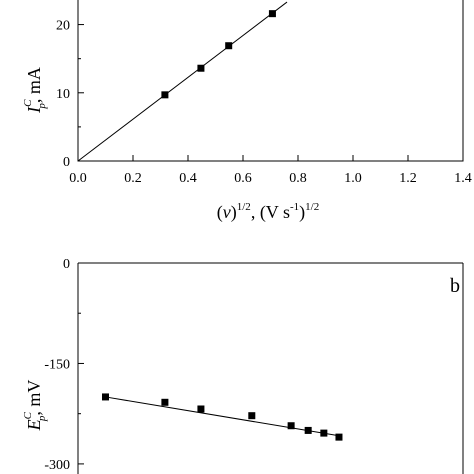 The width and height of the screenshot is (474, 474). What do you see at coordinates (35, 406) in the screenshot?
I see `panel-b-y-axis-title: EC p, mV` at bounding box center [35, 406].